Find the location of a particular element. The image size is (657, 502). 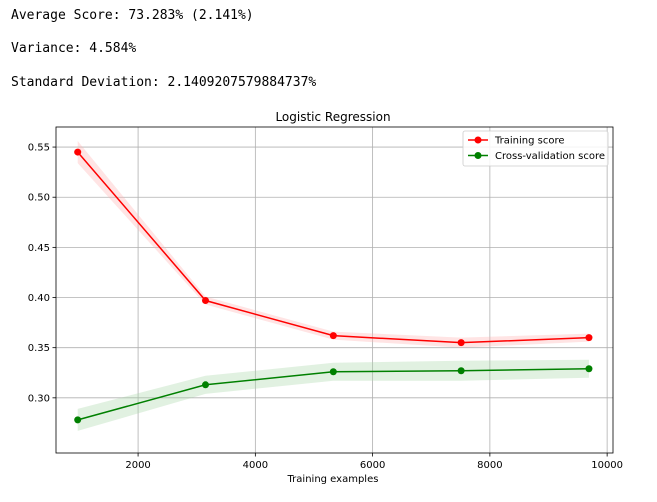

cv-legend-marker is located at coordinates (478, 155).